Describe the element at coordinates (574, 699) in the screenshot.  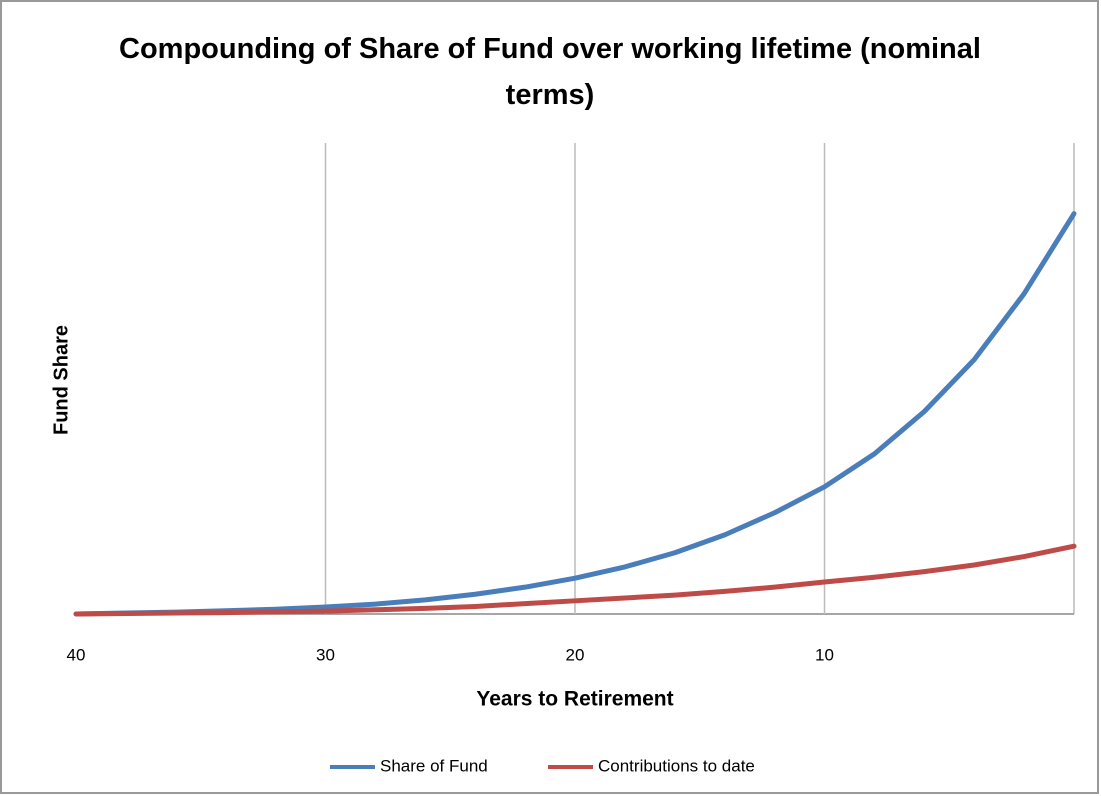
I see `x-axis-label: Years to Retirement` at that location.